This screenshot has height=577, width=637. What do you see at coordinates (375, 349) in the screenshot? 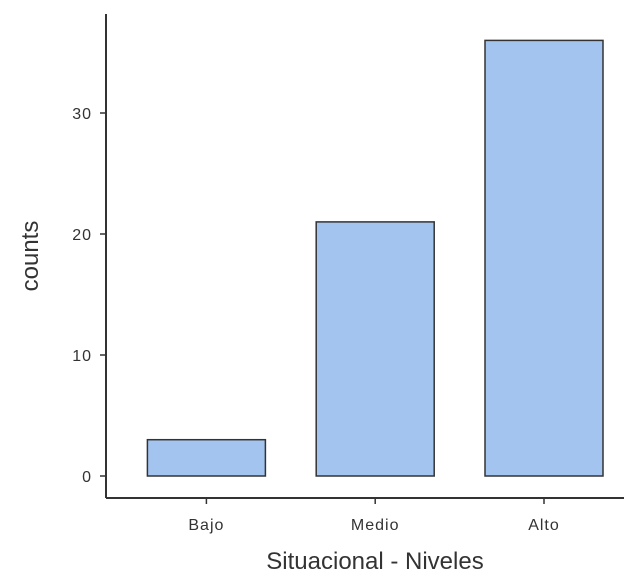
I see `bar-medio` at bounding box center [375, 349].